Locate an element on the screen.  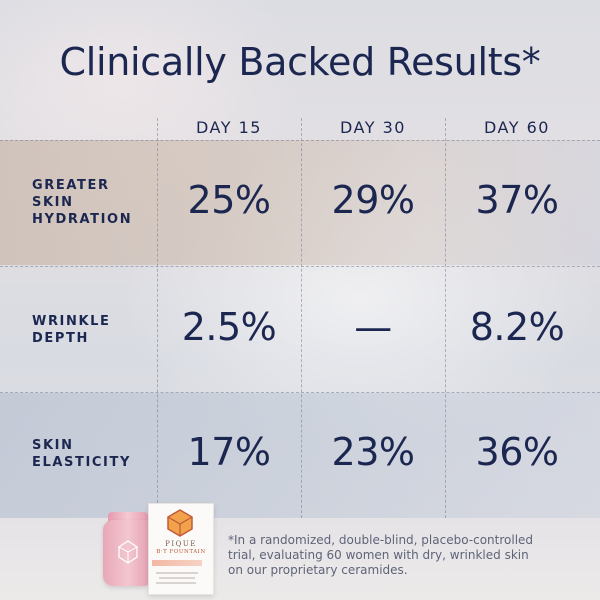
row-label-hydration: GREATER SKIN HYDRATION is located at coordinates (92, 202).